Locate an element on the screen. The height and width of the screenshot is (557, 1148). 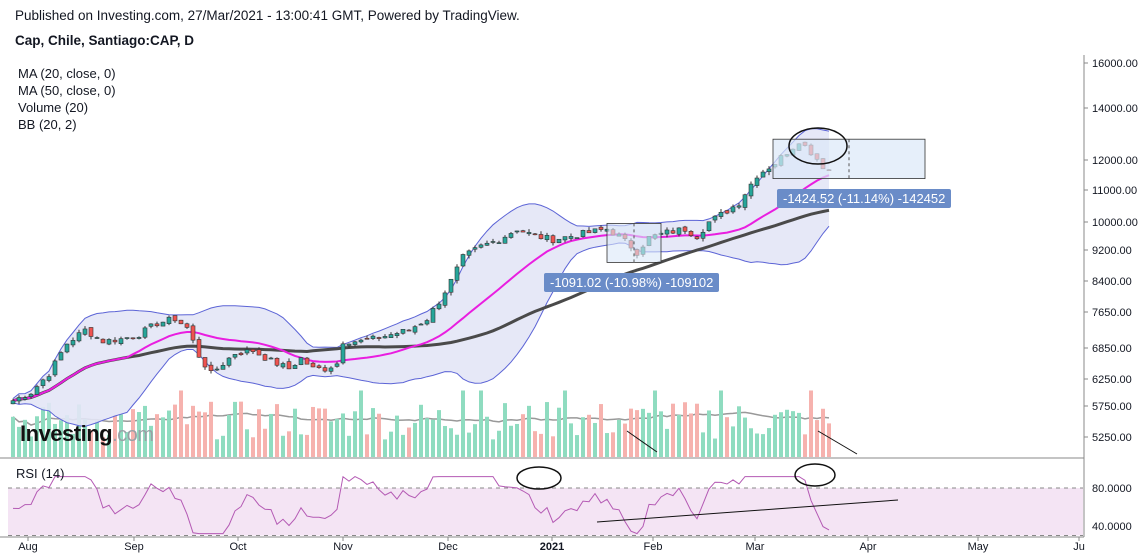
legend-ma50: MA (50, close, 0) is located at coordinates (67, 90).